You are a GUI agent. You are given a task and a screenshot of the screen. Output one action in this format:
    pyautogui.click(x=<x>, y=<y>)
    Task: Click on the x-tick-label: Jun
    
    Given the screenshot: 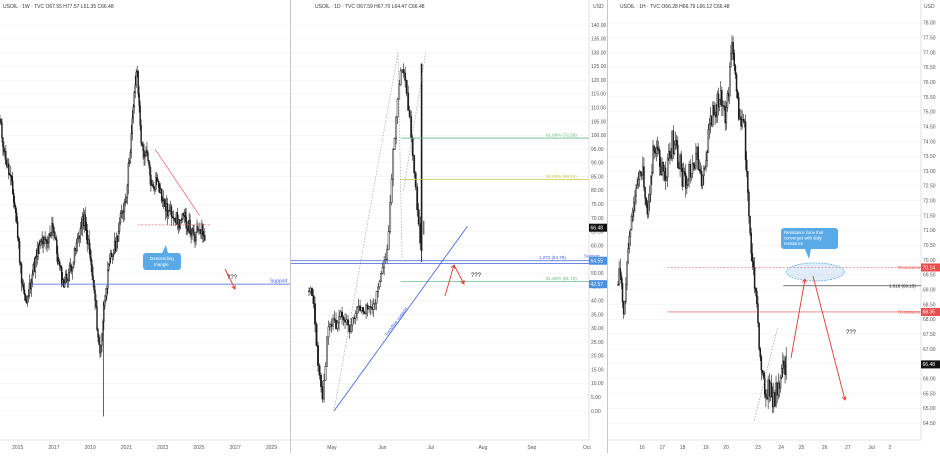 What is the action you would take?
    pyautogui.click(x=382, y=448)
    